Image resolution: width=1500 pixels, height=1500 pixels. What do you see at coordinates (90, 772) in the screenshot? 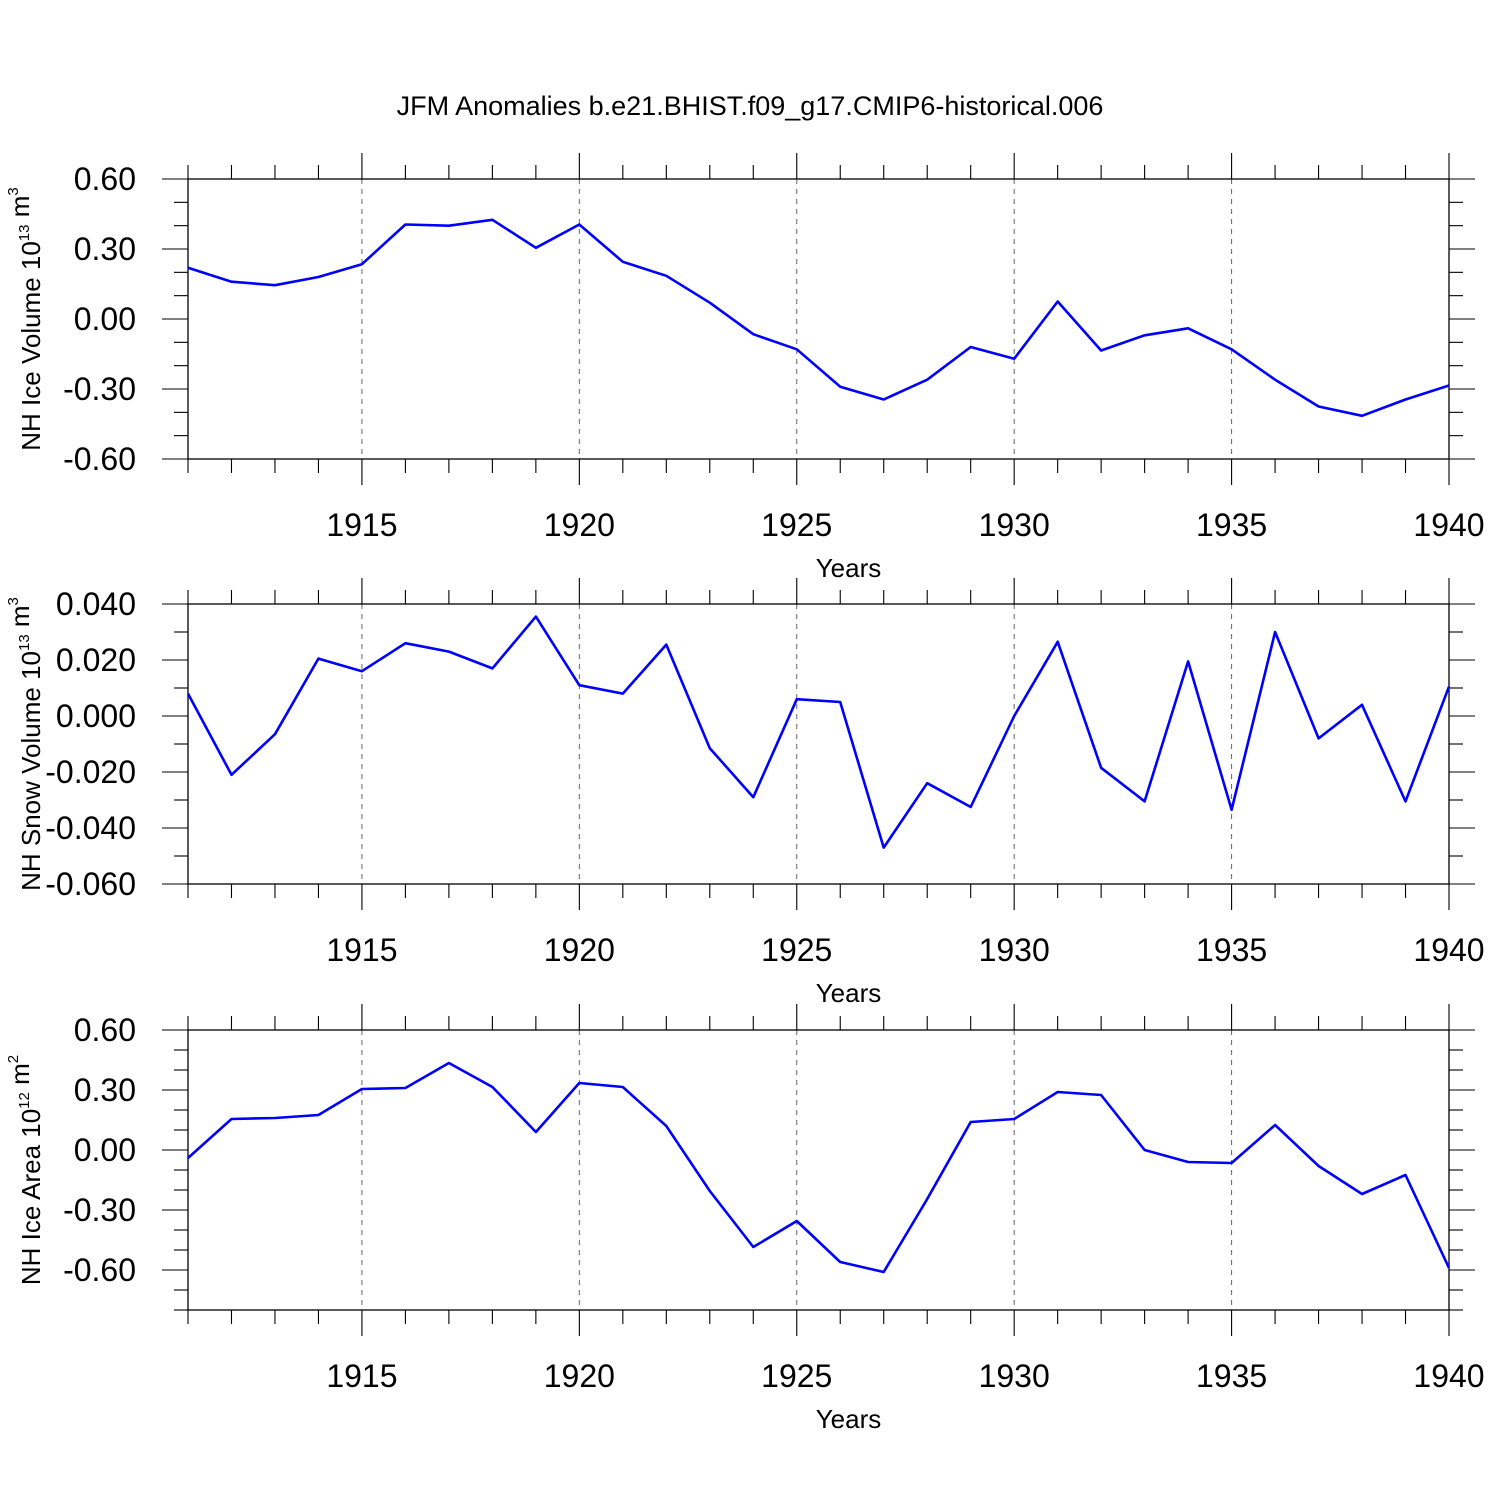
I see `y-tick-label: -0.020` at bounding box center [90, 772].